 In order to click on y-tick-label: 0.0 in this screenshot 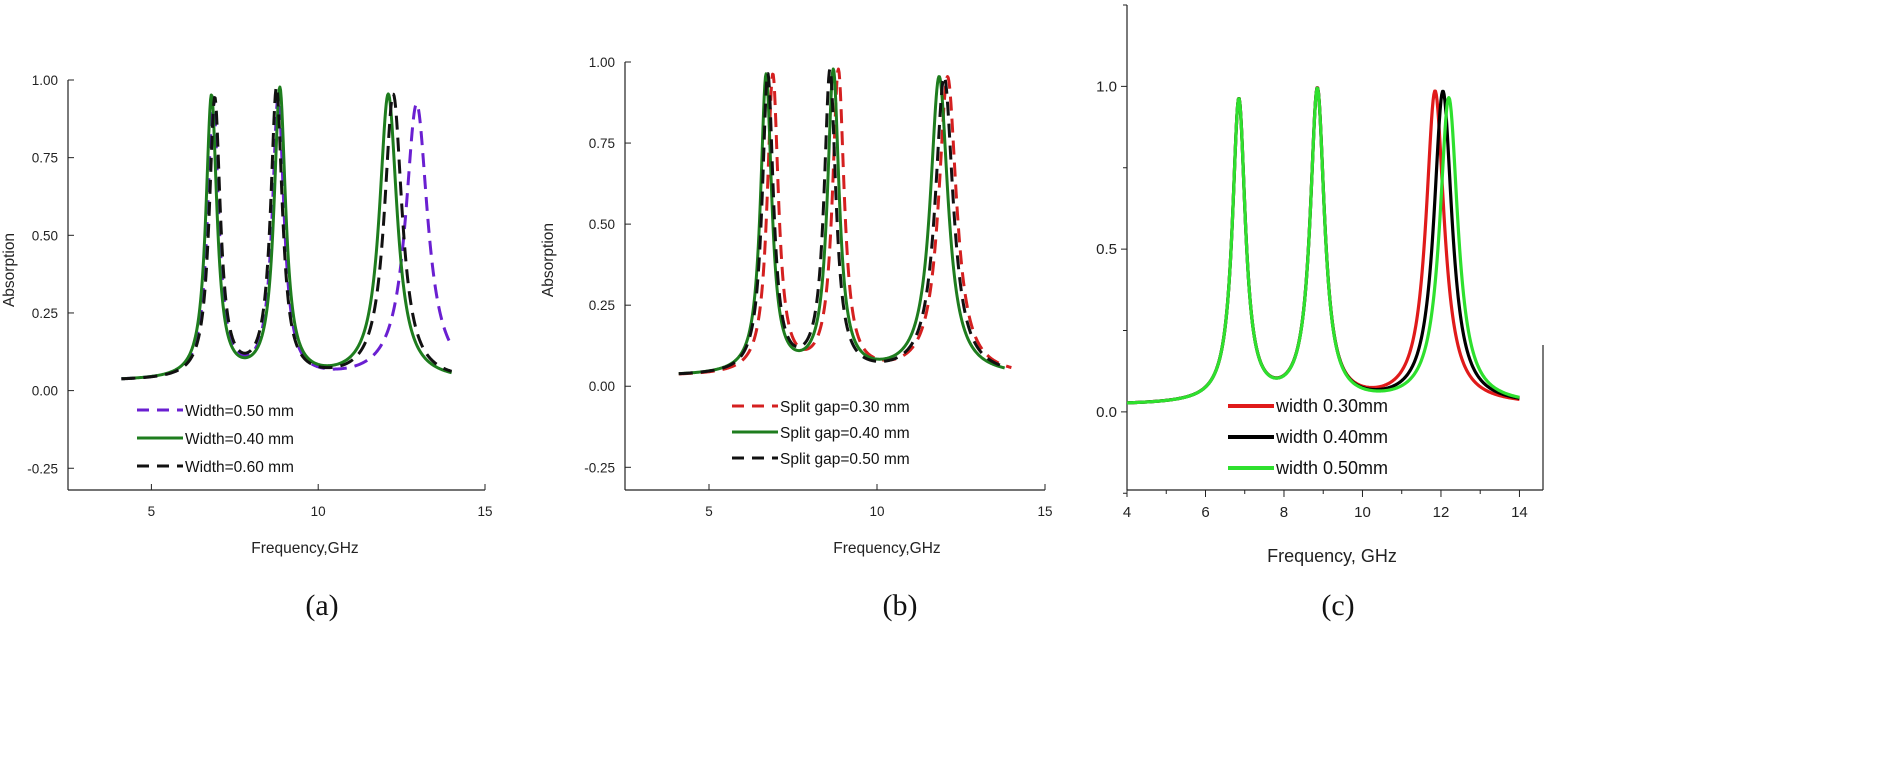, I will do `click(1106, 412)`.